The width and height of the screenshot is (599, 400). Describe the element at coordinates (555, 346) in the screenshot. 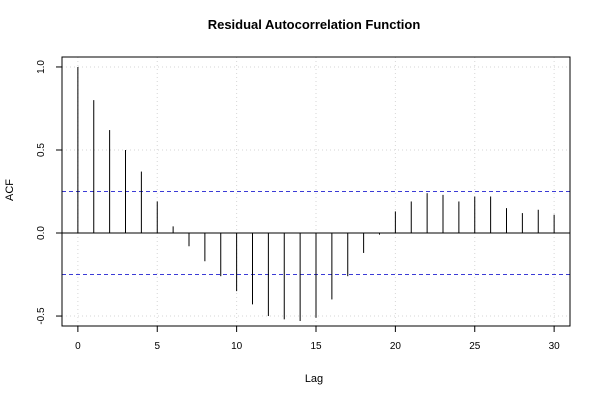

I see `x-tick-label: 30` at that location.